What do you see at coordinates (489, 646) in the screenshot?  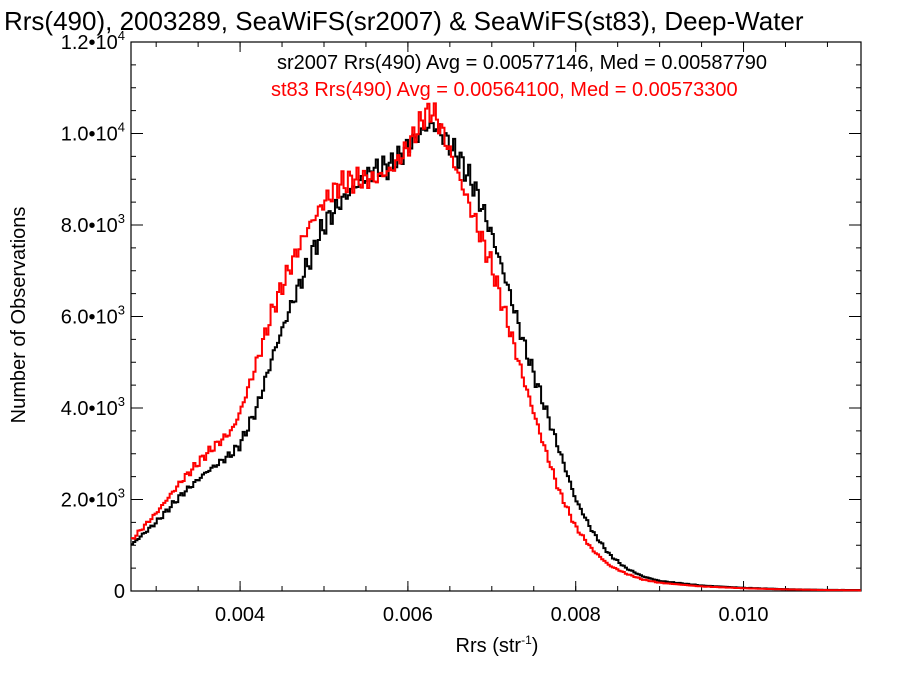 I see `x-axis-label-main: Rrs (str` at bounding box center [489, 646].